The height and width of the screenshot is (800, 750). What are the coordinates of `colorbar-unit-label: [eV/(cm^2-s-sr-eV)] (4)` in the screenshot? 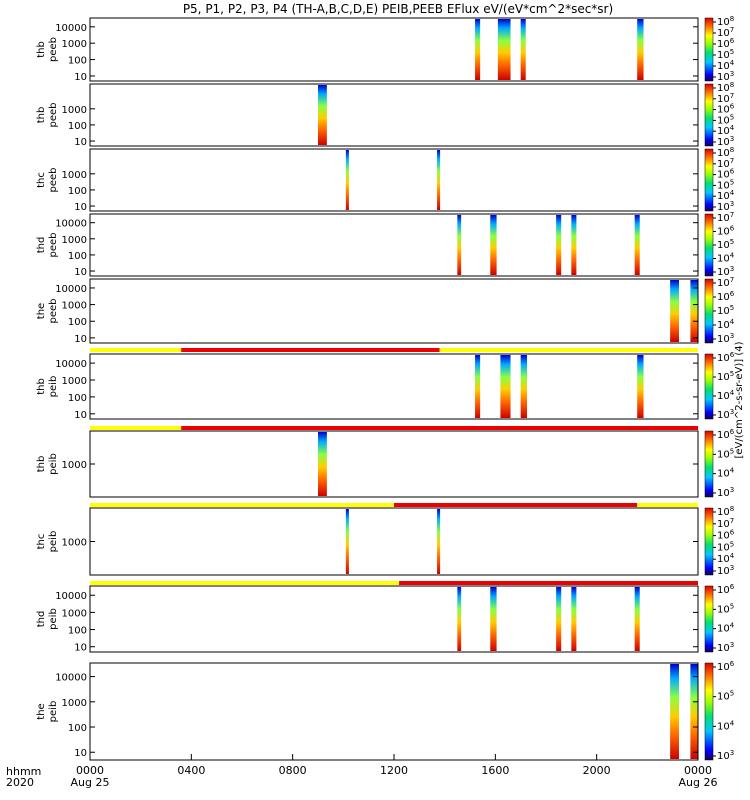 It's located at (739, 399).